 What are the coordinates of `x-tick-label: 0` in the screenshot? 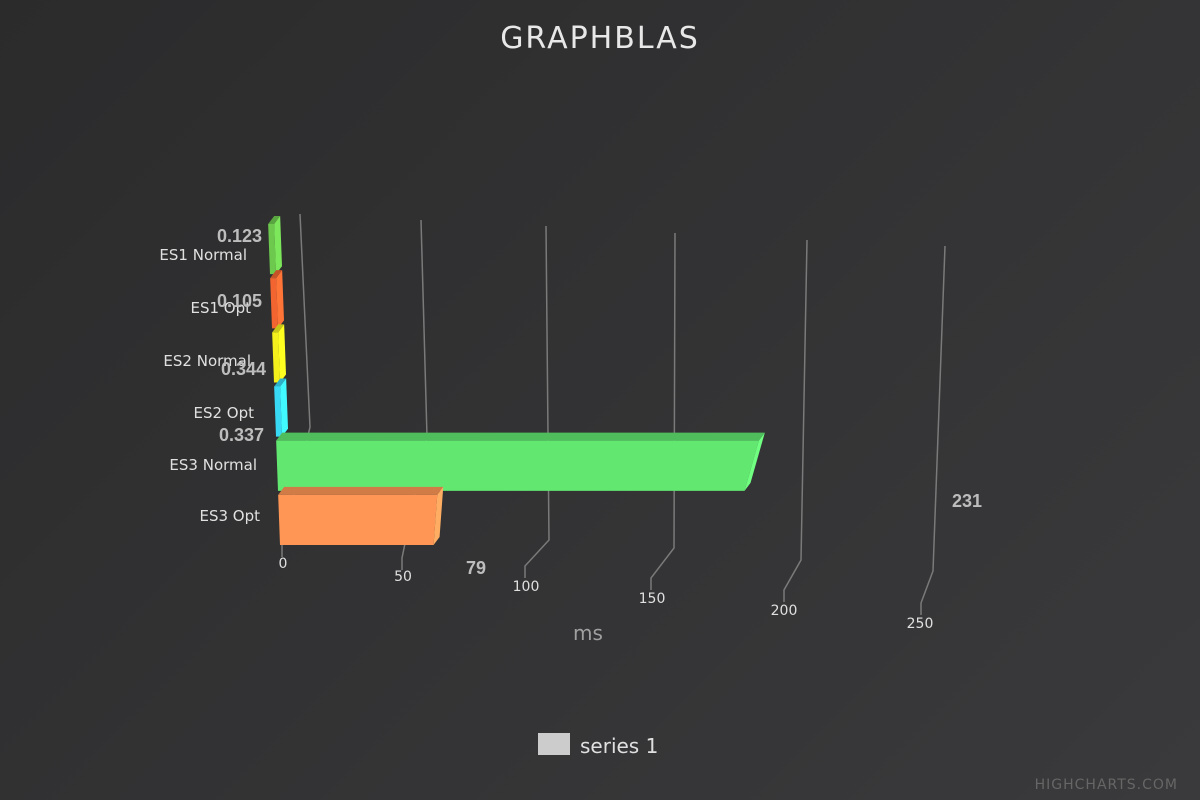 It's located at (283, 564).